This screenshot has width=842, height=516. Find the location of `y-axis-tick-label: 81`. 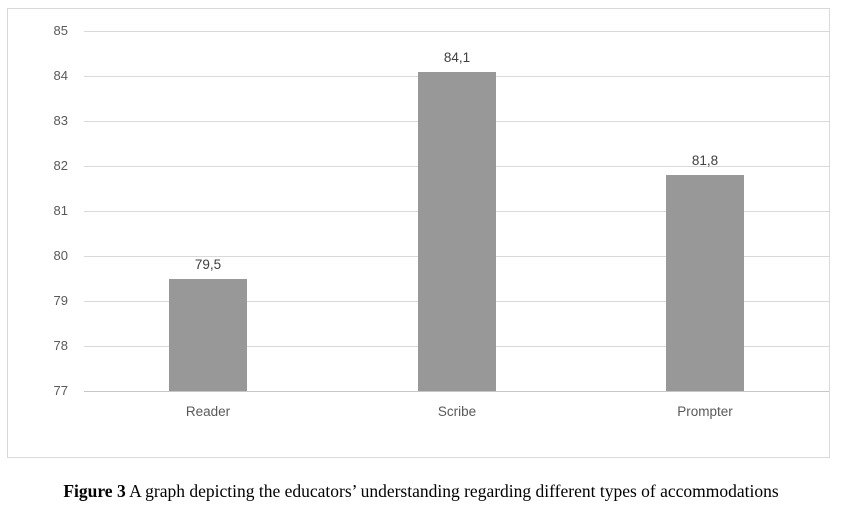

y-axis-tick-label: 81 is located at coordinates (60, 210).